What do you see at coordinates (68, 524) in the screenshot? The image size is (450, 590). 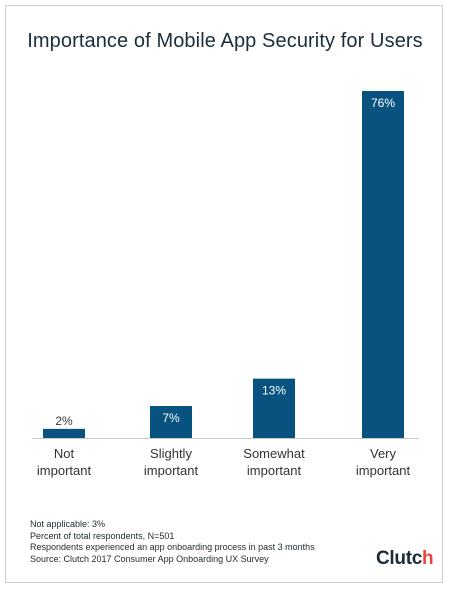 I see `footnote-not-applicable: Not applicable: 3%` at bounding box center [68, 524].